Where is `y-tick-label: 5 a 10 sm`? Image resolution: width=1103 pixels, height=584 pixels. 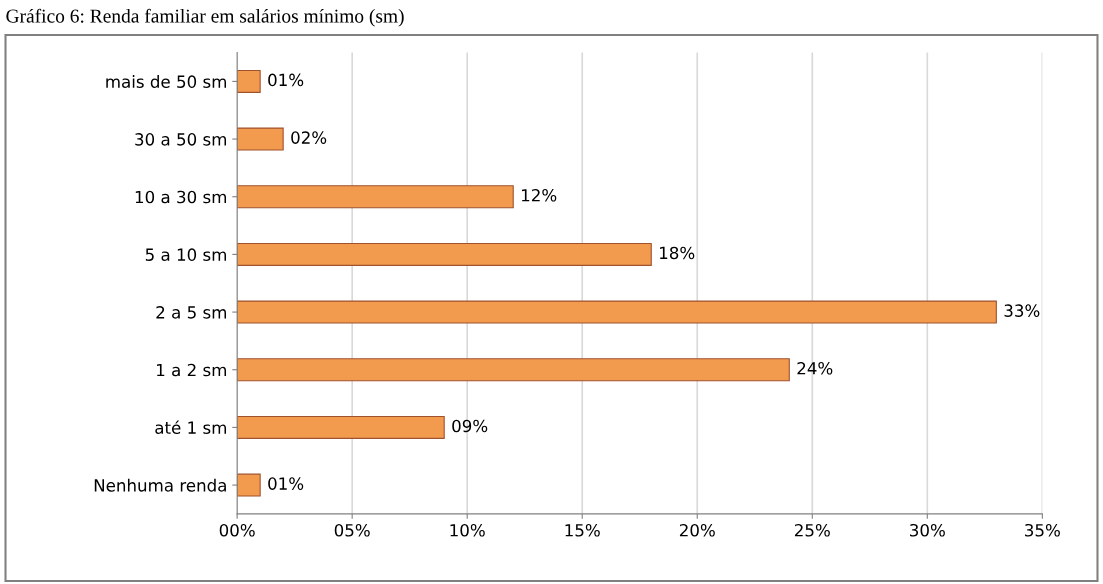
y-tick-label: 5 a 10 sm is located at coordinates (186, 254).